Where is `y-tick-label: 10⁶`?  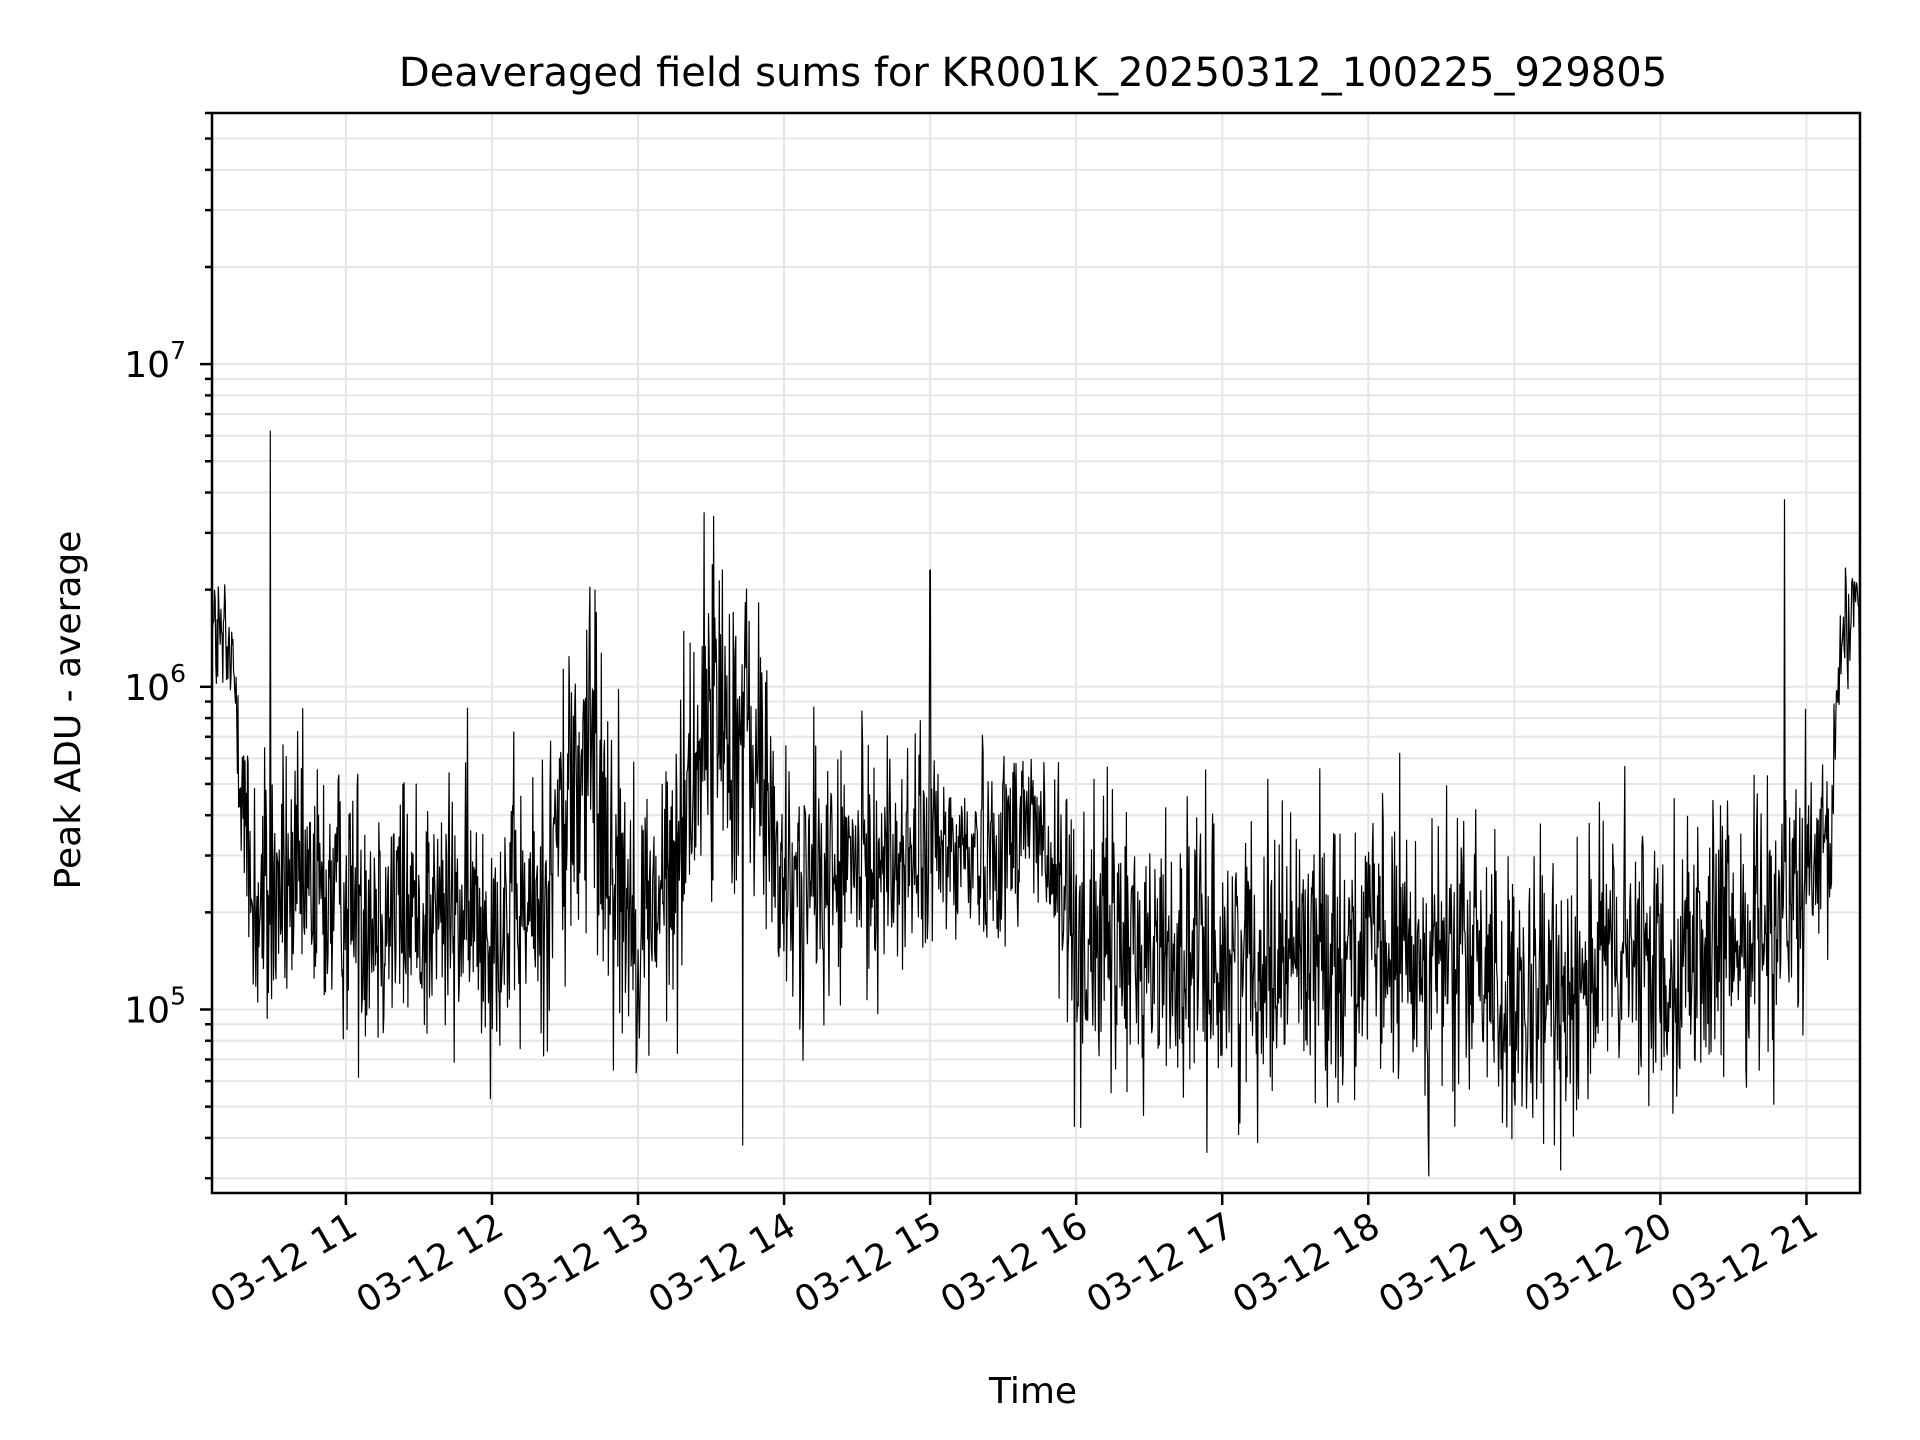
y-tick-label: 10⁶ is located at coordinates (155, 684).